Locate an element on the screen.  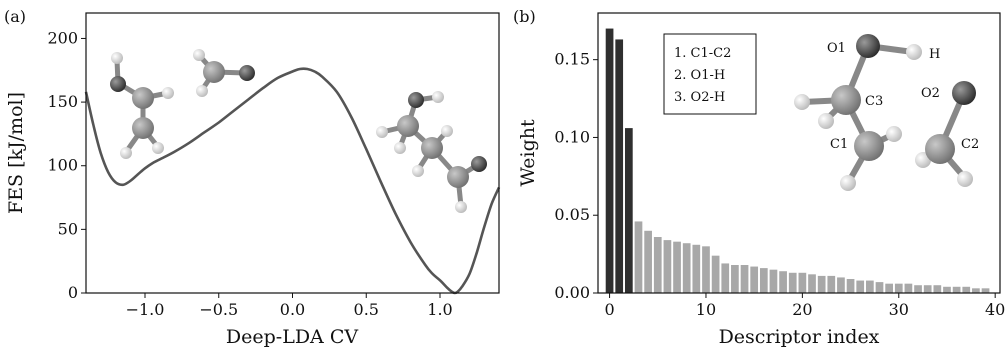
molecule-middle-atoms is located at coordinates (224, 73).